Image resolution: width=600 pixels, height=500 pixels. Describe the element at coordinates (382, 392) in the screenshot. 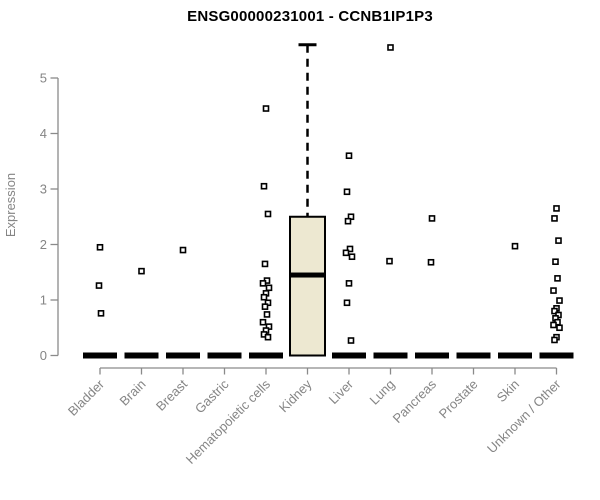

I see `x-category-label: Lung` at that location.